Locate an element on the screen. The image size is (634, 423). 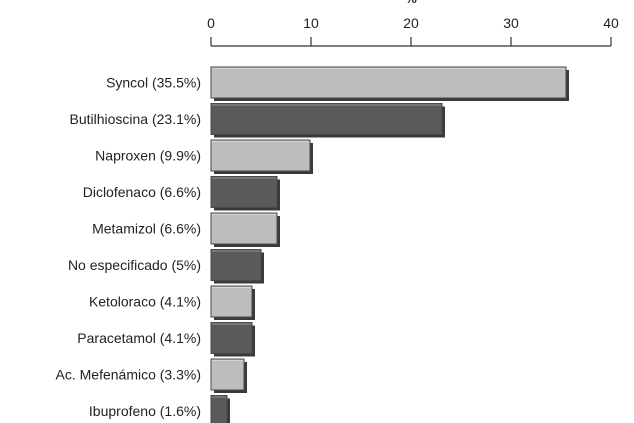
x-tick-label: 20 is located at coordinates (411, 23).